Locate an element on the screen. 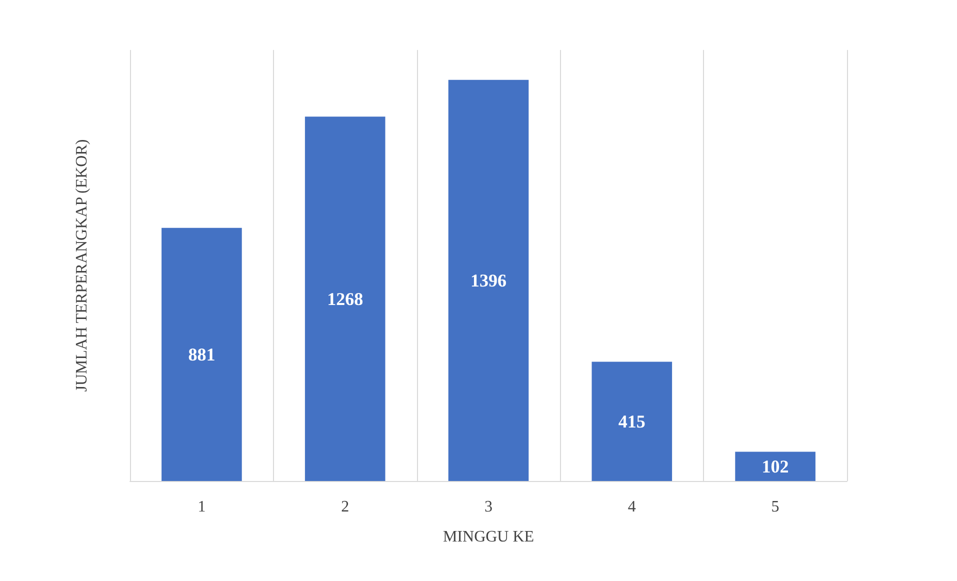 The width and height of the screenshot is (957, 581). x-tick-label: 2 is located at coordinates (345, 507).